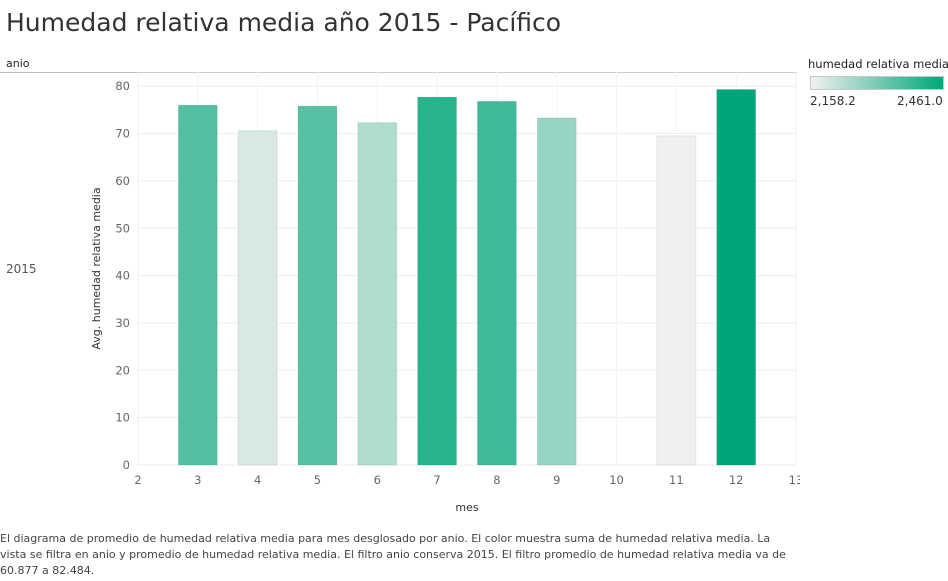 The image size is (948, 581). I want to click on legend-title: humedad relativa media, so click(878, 64).